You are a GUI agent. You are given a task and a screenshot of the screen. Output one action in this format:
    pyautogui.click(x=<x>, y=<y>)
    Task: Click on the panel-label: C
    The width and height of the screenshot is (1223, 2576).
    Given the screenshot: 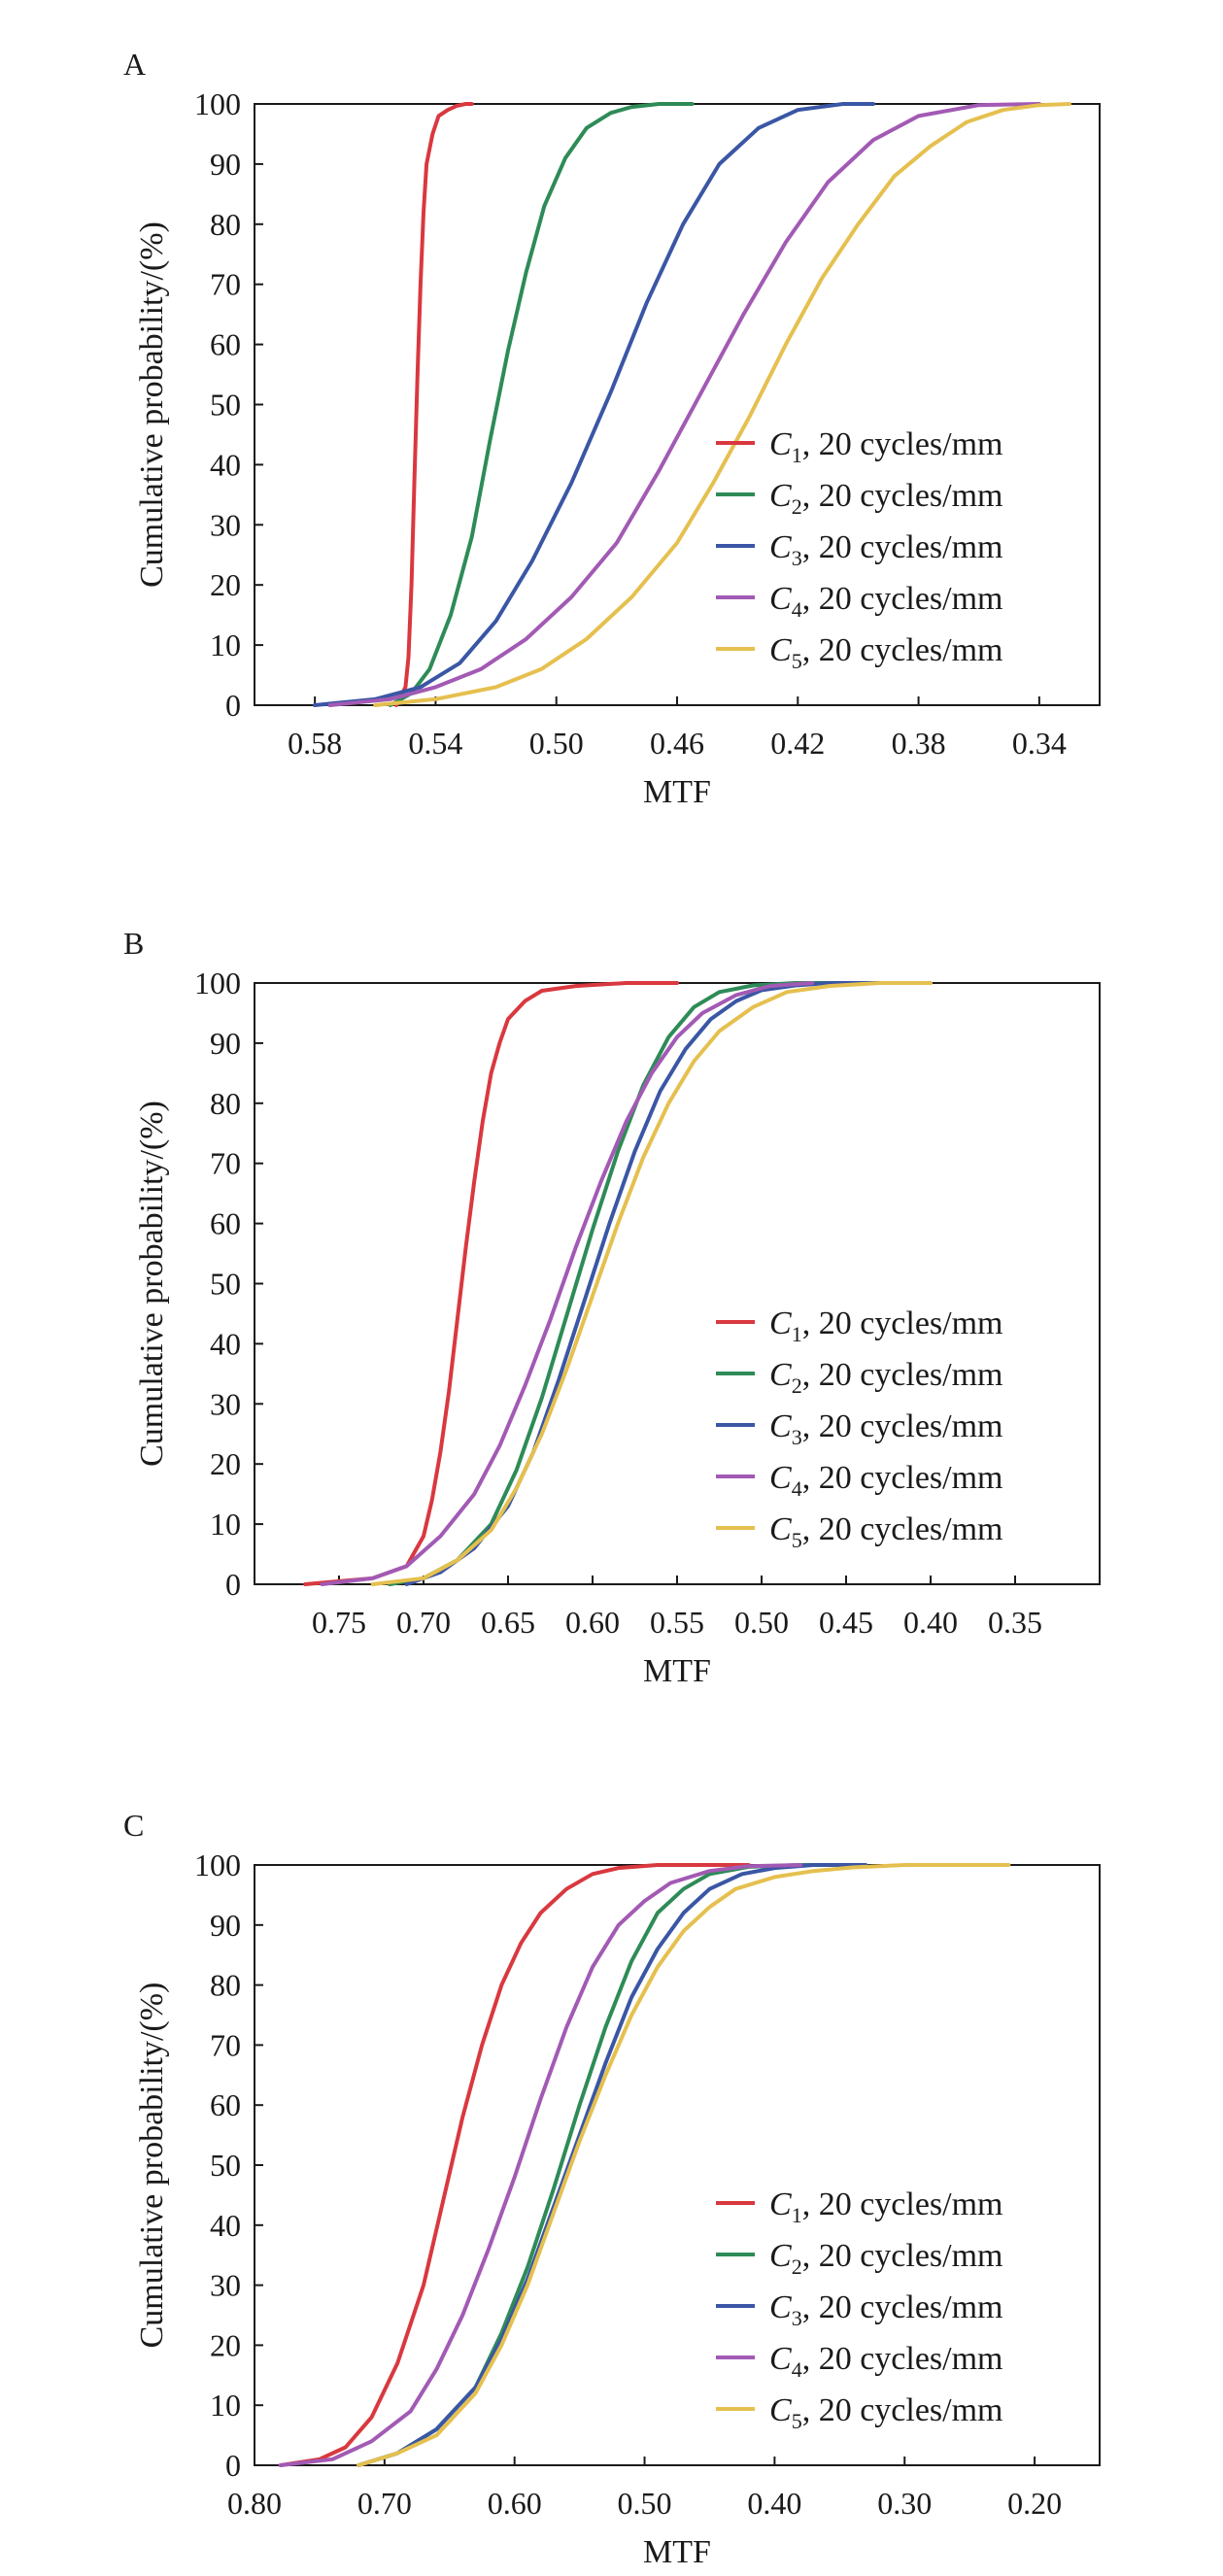 What is the action you would take?
    pyautogui.click(x=133, y=1825)
    